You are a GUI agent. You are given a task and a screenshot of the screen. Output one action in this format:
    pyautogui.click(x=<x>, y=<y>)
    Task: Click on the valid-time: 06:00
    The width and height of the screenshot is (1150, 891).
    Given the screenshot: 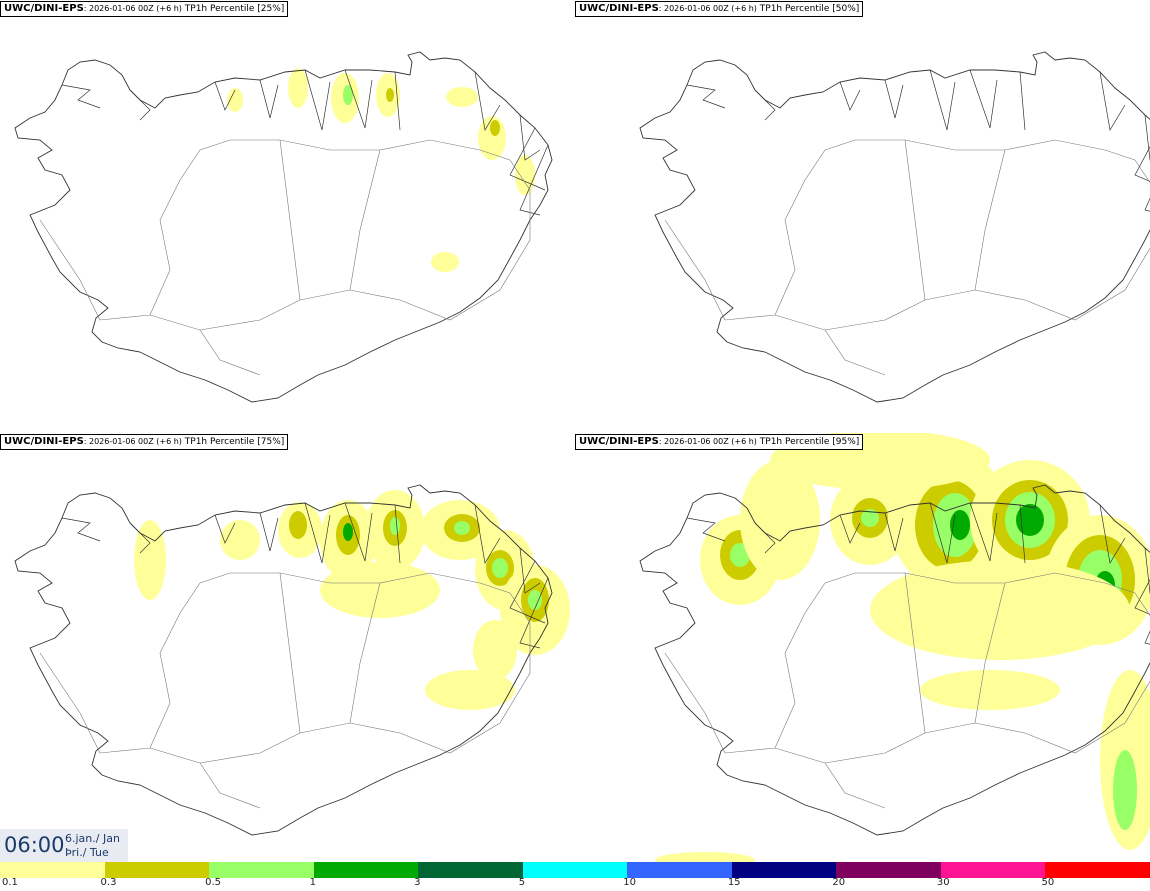 What is the action you would take?
    pyautogui.click(x=34, y=845)
    